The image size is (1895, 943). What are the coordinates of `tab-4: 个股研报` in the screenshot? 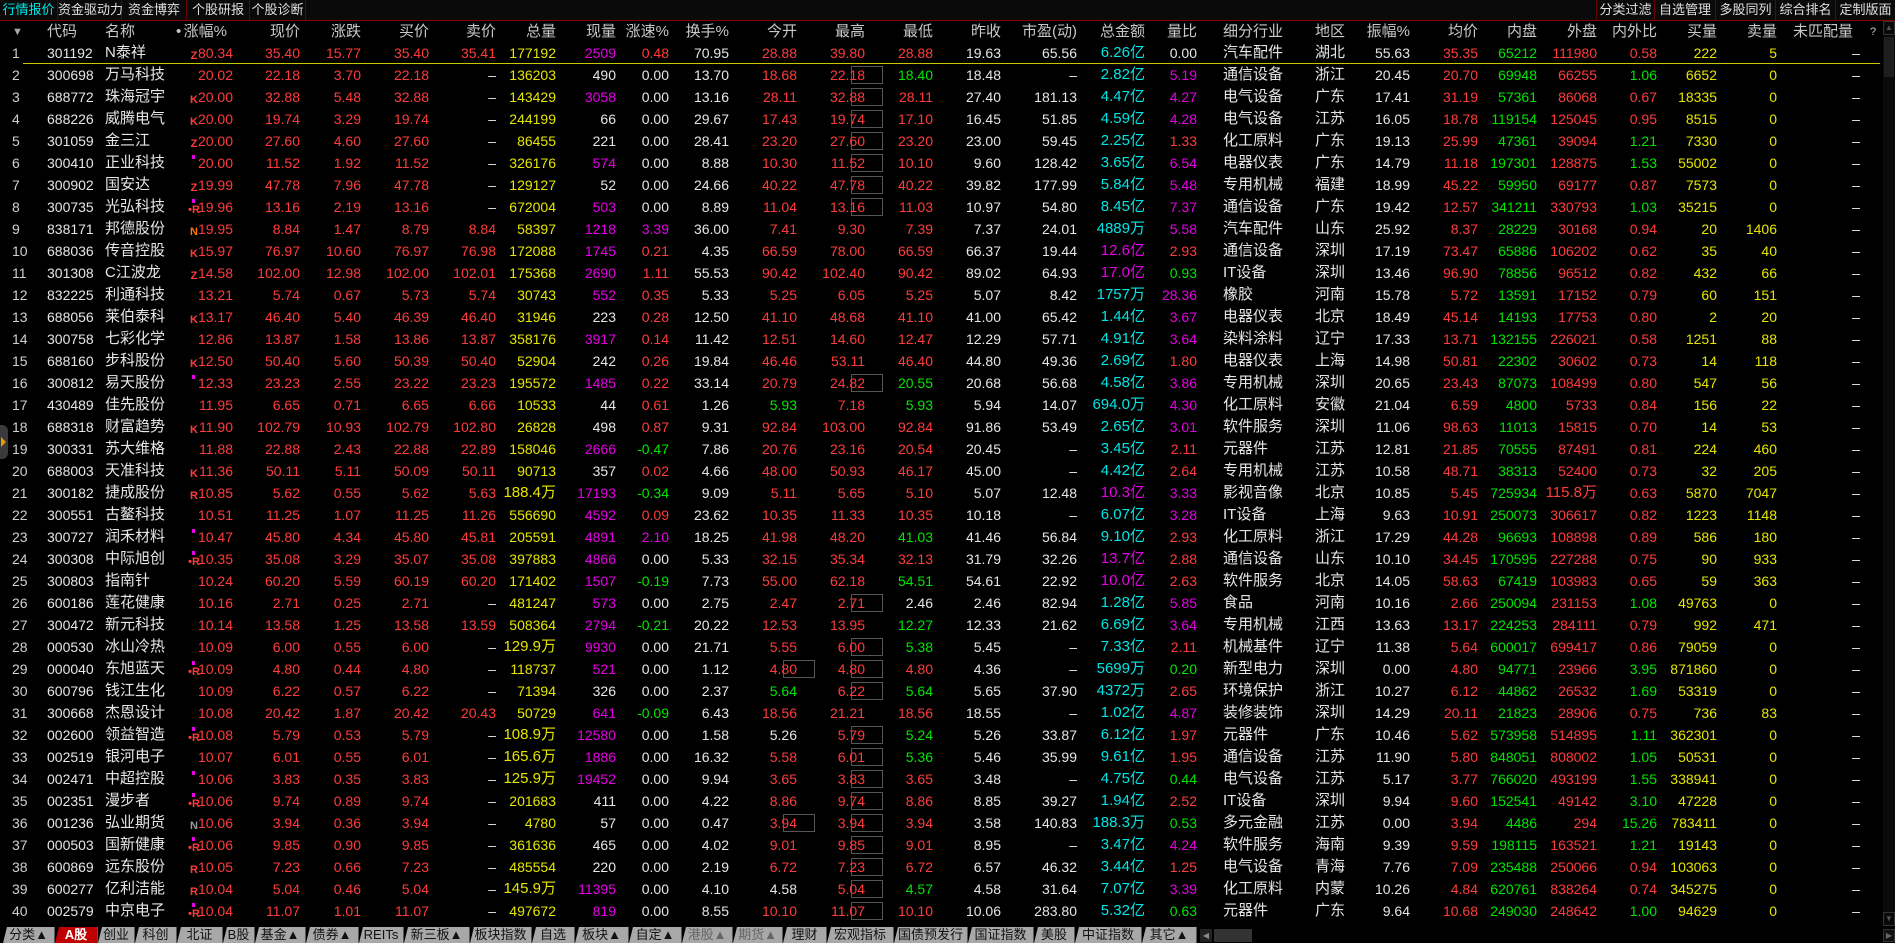 It's located at (218, 10).